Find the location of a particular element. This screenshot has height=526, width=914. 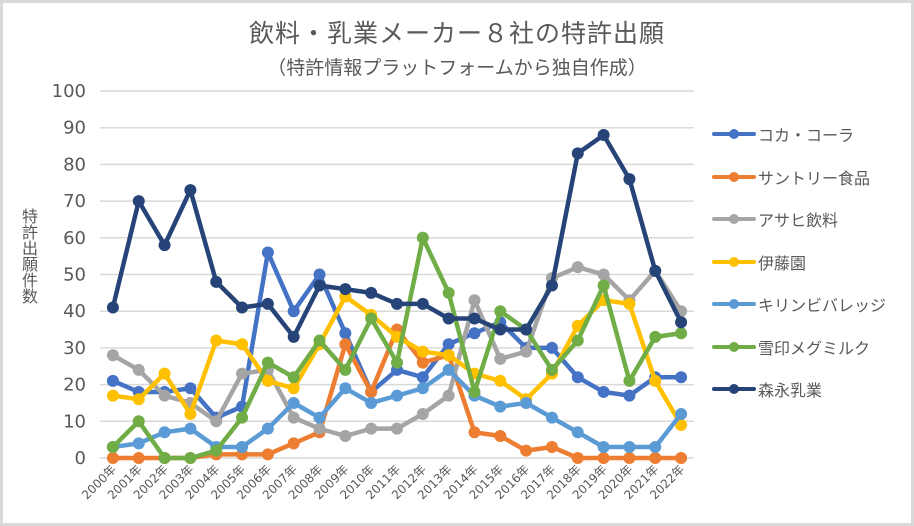

legend-item: 森永乳業 is located at coordinates (767, 389).